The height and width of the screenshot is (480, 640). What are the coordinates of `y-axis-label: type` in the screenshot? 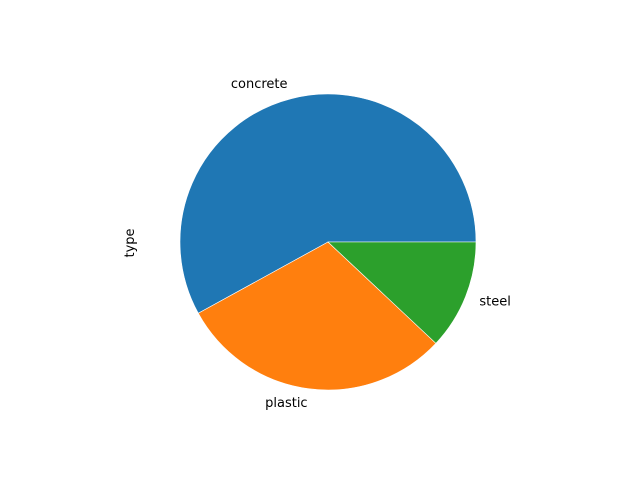 It's located at (130, 242).